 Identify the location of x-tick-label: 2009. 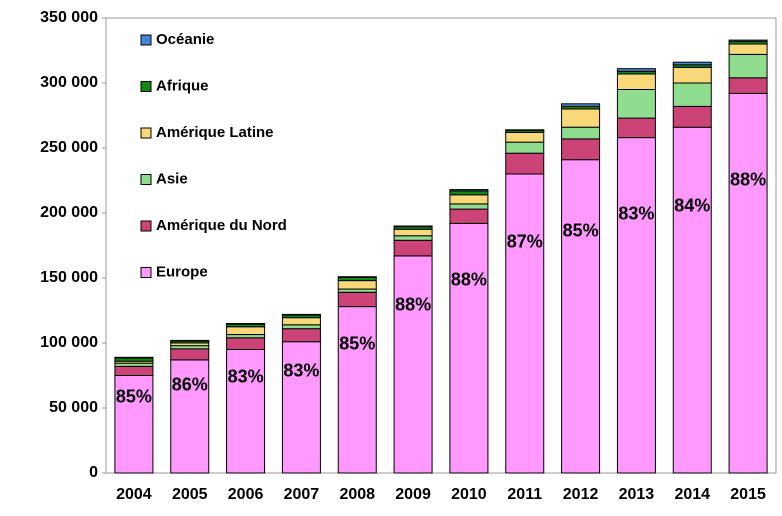
(413, 494).